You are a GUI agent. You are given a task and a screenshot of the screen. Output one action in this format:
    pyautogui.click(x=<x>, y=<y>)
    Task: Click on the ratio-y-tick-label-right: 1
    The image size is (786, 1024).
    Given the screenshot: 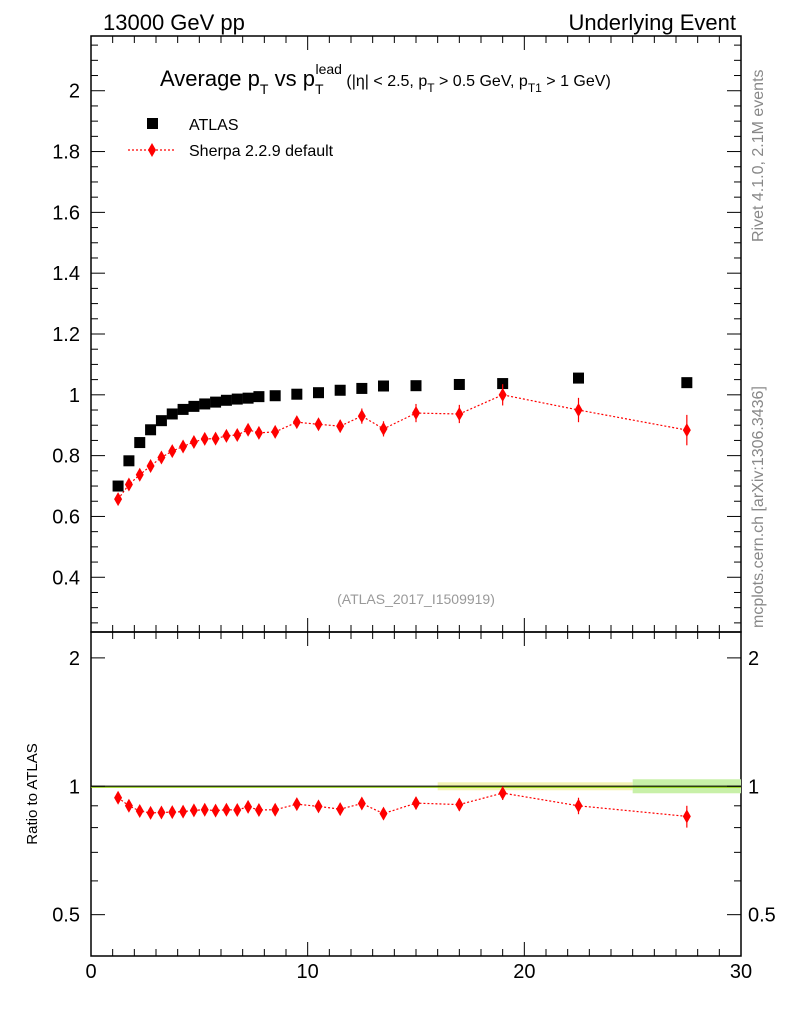 What is the action you would take?
    pyautogui.click(x=753, y=787)
    